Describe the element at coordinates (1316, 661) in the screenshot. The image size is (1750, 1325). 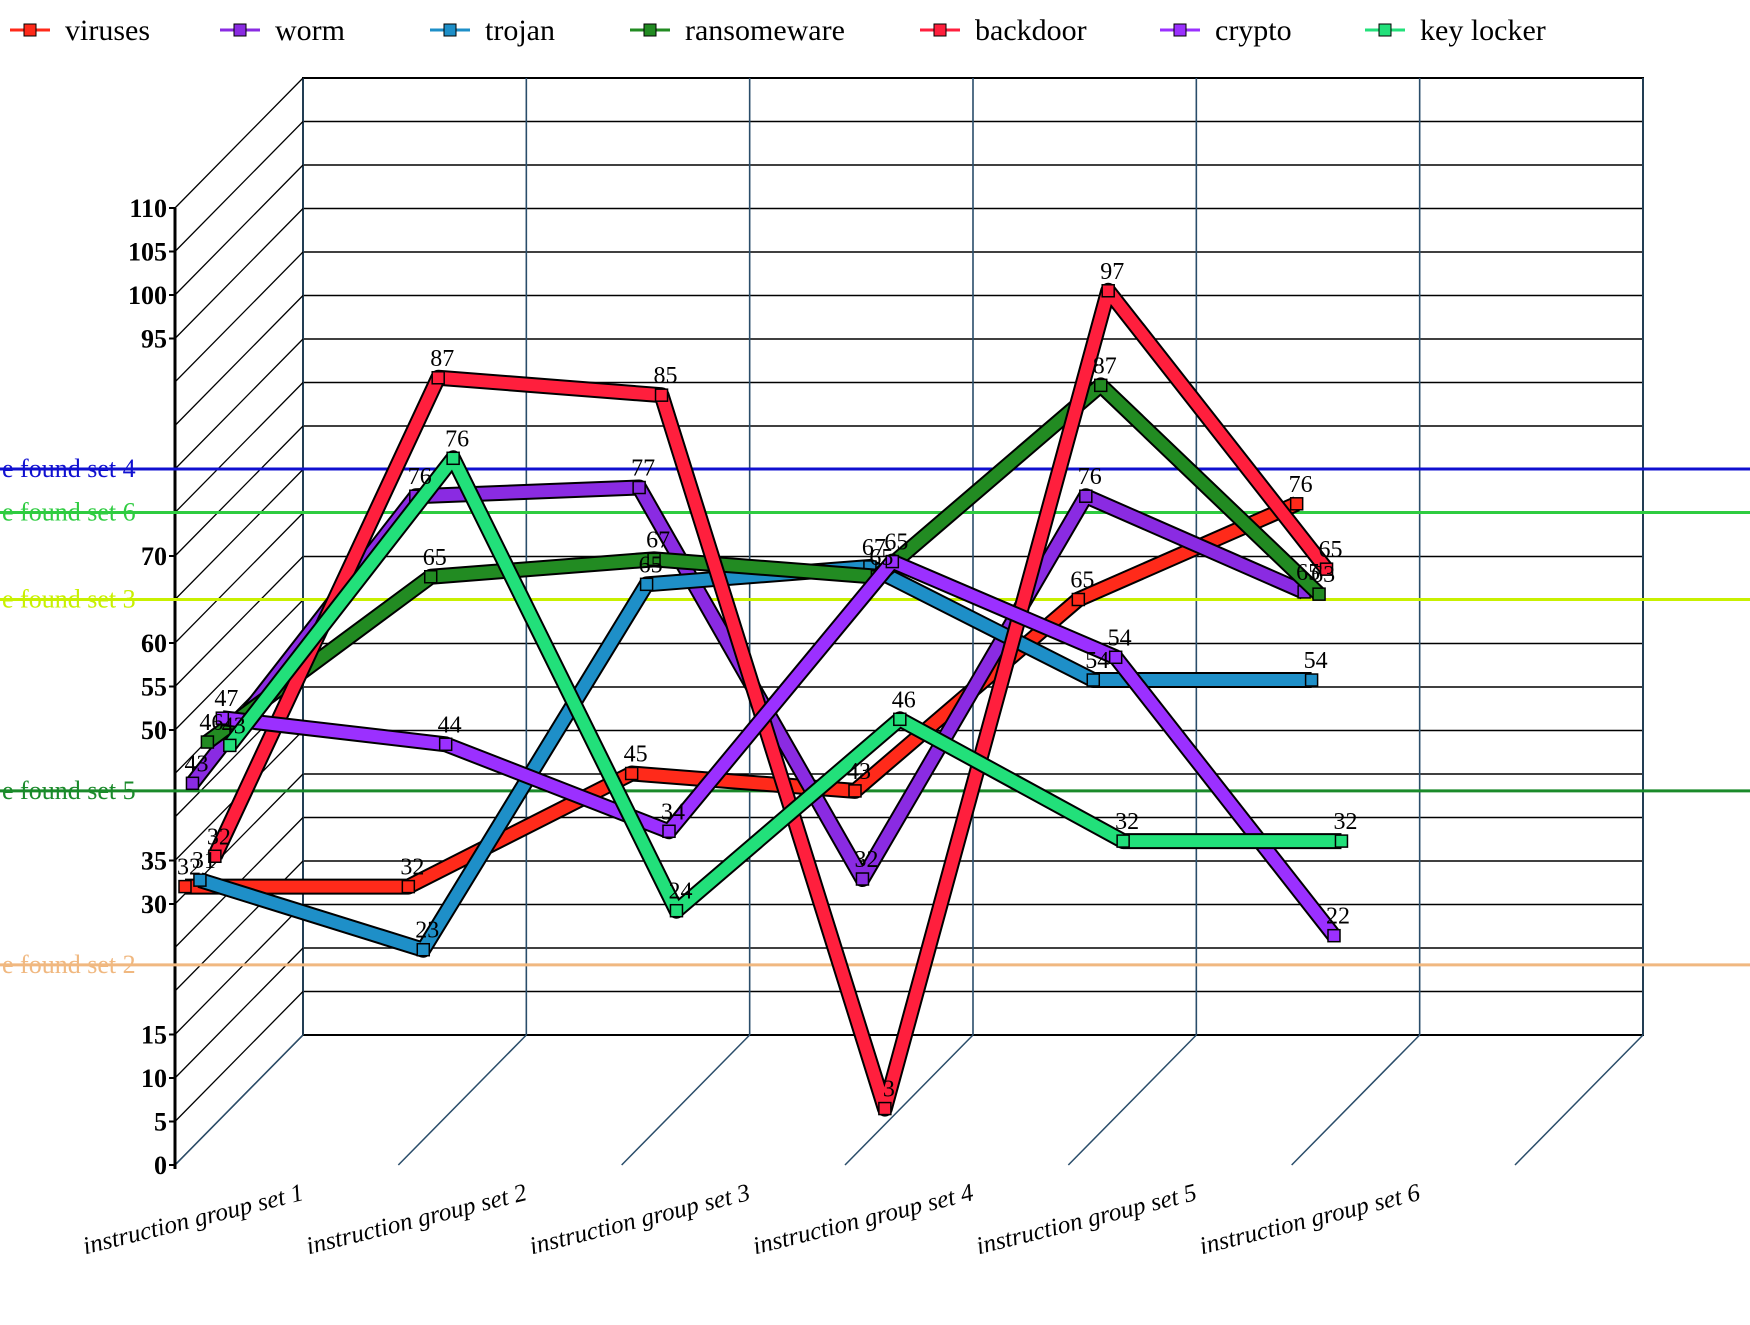
I see `data-label: 54` at that location.